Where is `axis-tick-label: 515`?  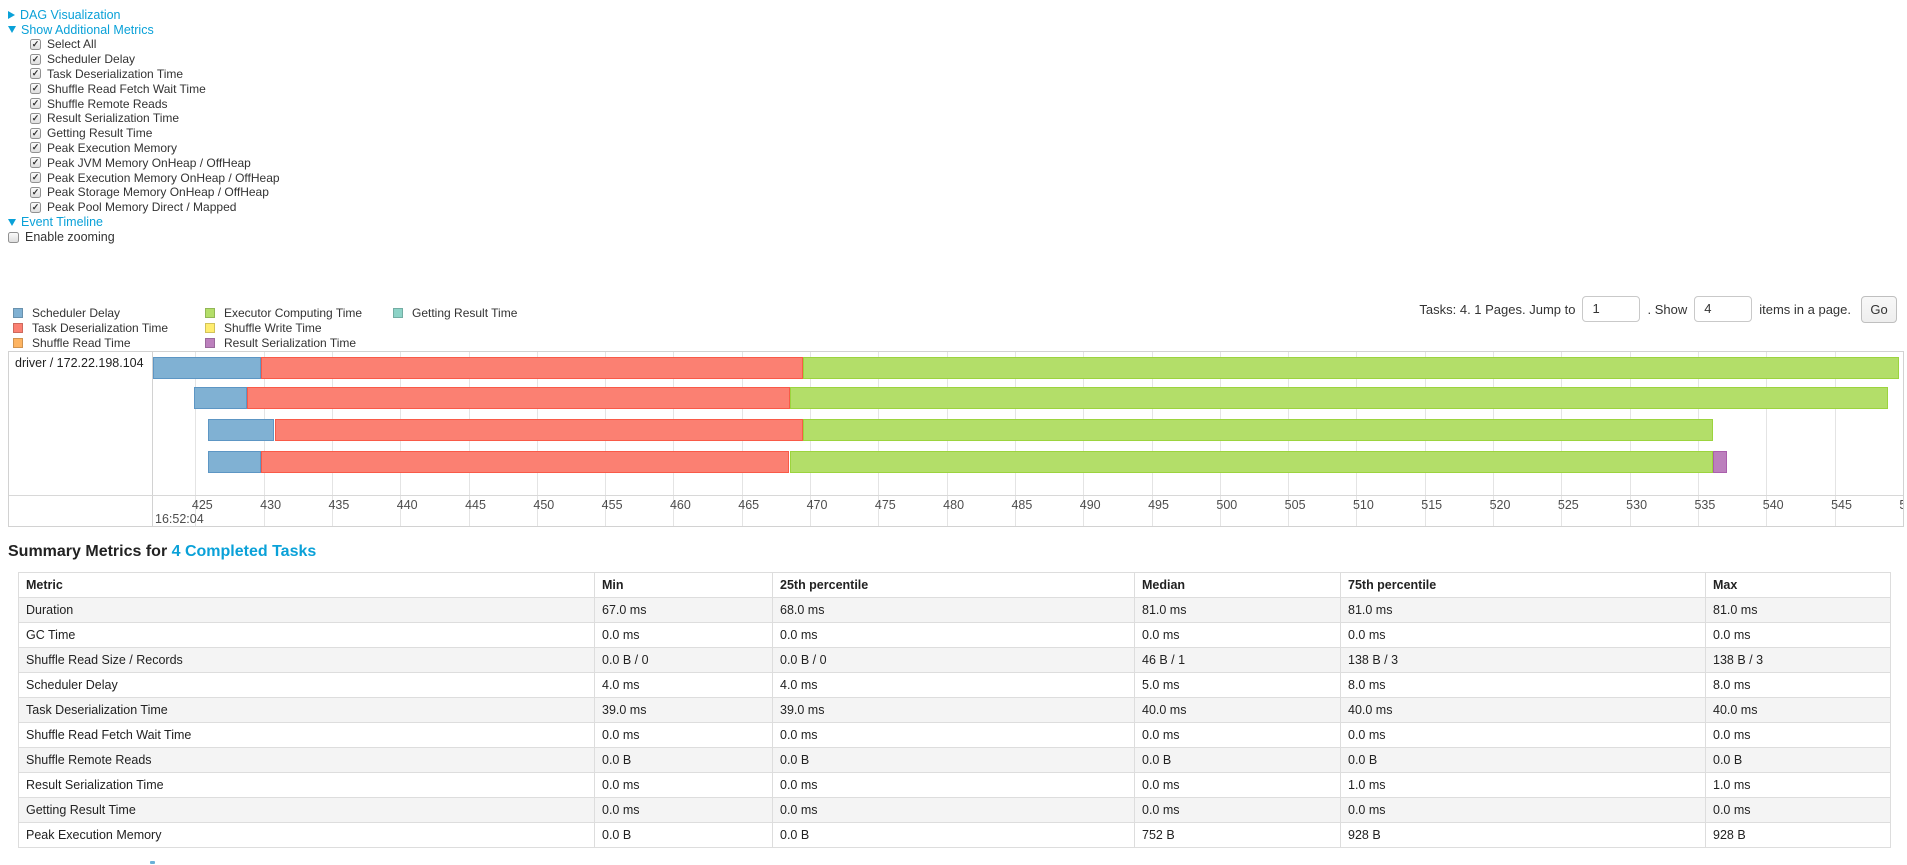 axis-tick-label: 515 is located at coordinates (1432, 504).